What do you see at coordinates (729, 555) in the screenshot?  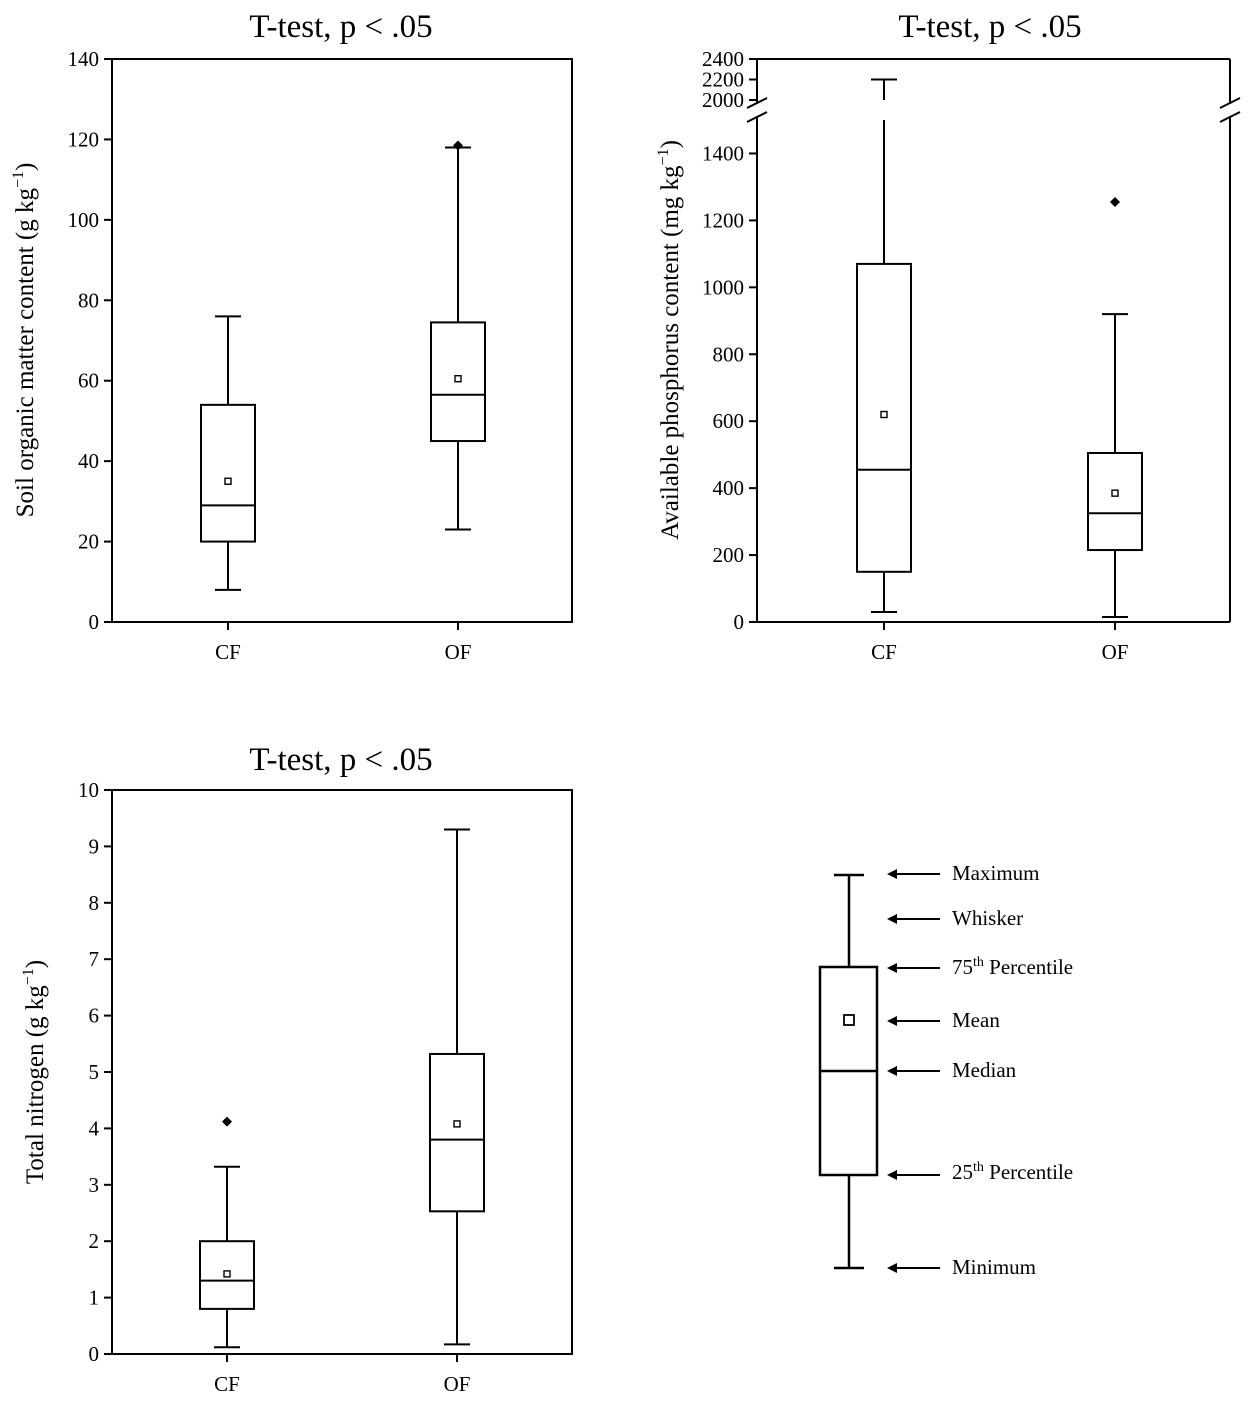 I see `y-tick-label: 200` at bounding box center [729, 555].